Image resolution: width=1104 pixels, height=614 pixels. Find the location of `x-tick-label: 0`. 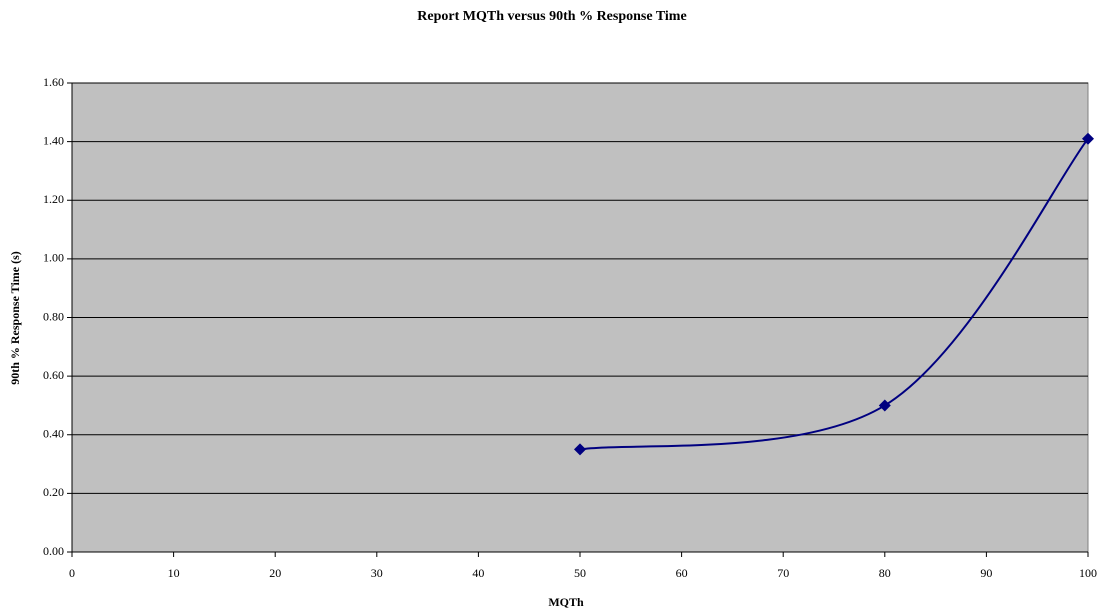

x-tick-label: 0 is located at coordinates (72, 573).